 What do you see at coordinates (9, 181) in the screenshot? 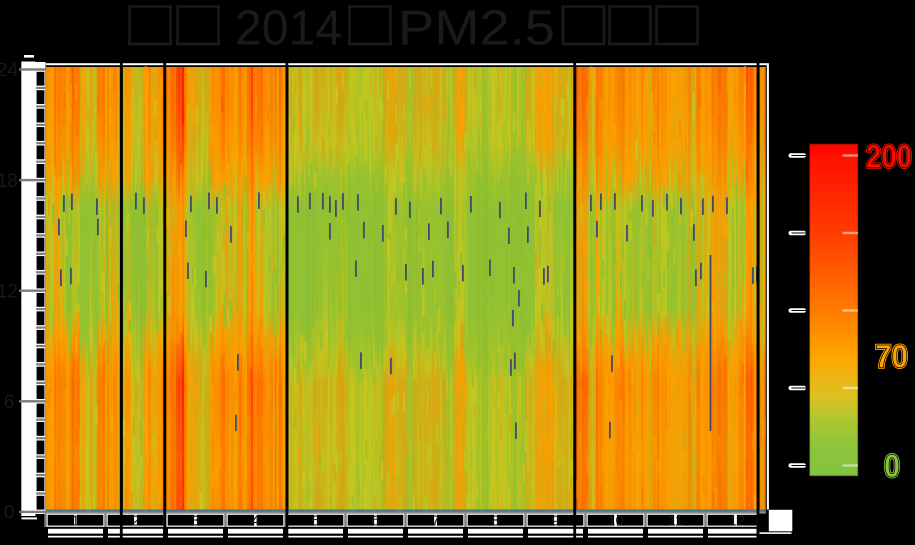
I see `svg-text: 18` at bounding box center [9, 181].